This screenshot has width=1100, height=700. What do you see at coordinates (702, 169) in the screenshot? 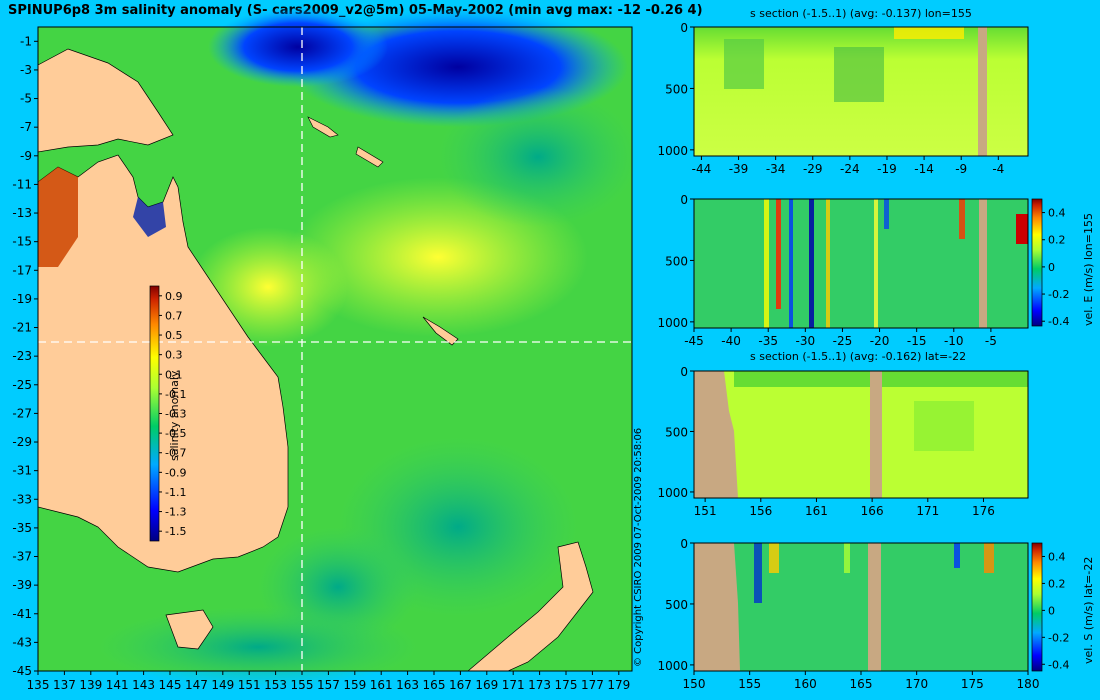
I see `panel1-x-tick-label: -44` at bounding box center [702, 169].